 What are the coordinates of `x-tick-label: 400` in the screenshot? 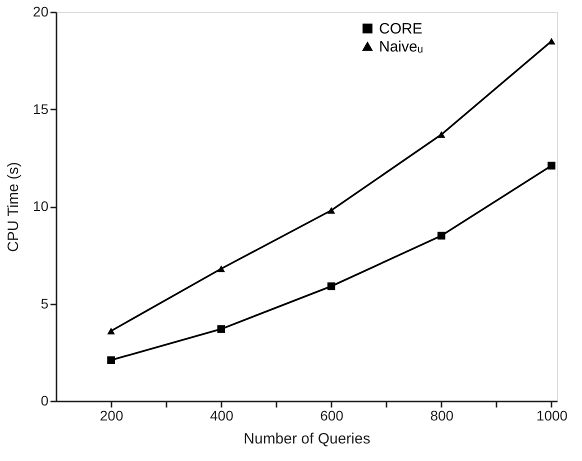 It's located at (222, 416).